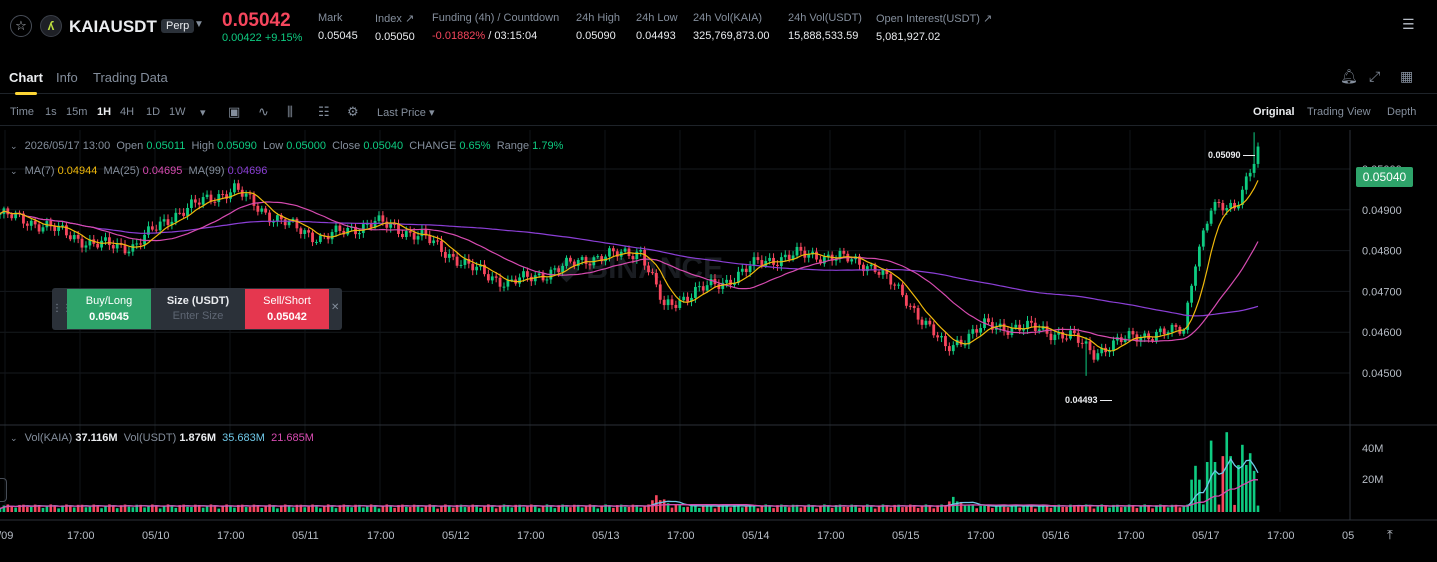 The image size is (1437, 562). Describe the element at coordinates (287, 309) in the screenshot. I see `sell-short-button: Sell/Short 0.05042` at that location.